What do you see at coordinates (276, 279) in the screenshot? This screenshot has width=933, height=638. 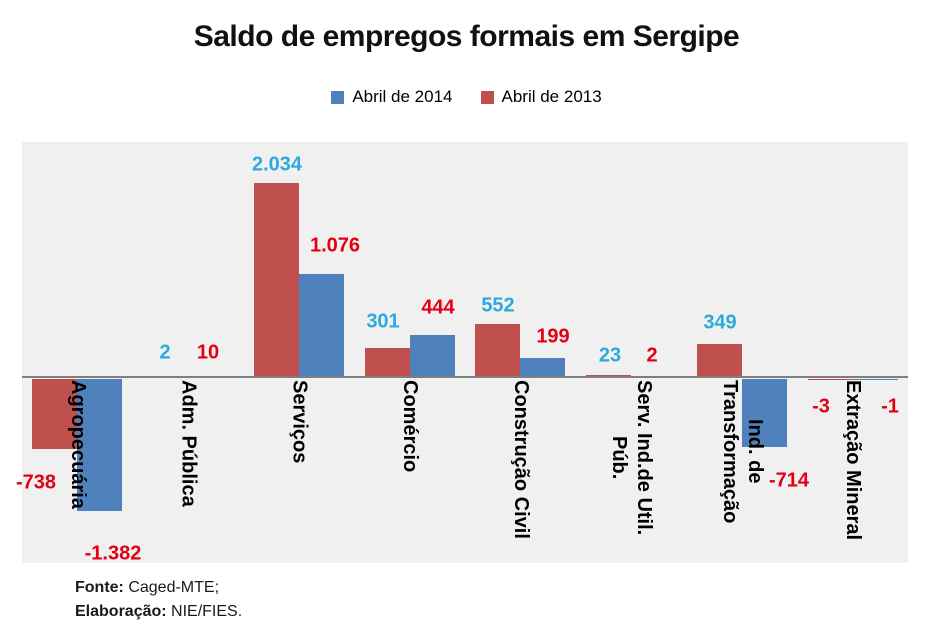 I see `bar-abril-2013-servicos` at bounding box center [276, 279].